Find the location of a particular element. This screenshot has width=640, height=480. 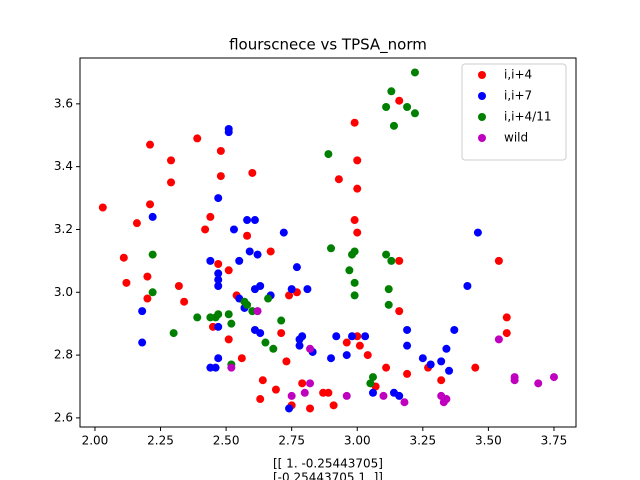

y-tick-label: 3.0 is located at coordinates (63, 292).